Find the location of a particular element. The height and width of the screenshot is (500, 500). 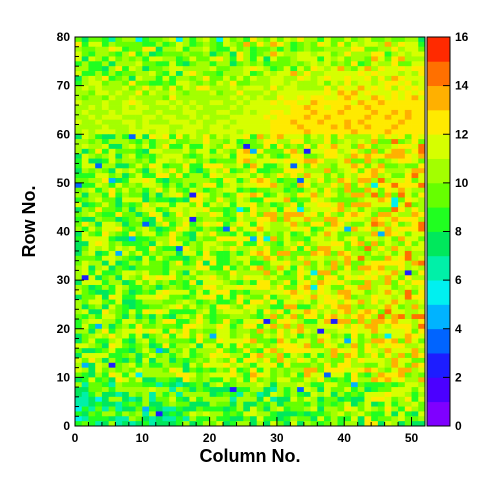

palette-tick-label: 12 is located at coordinates (462, 134).